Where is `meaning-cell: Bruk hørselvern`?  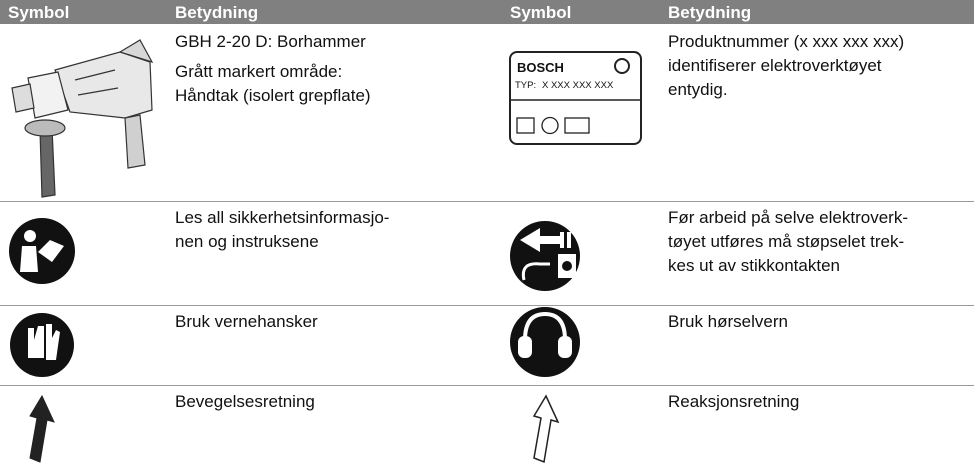 meaning-cell: Bruk hørselvern is located at coordinates (728, 325).